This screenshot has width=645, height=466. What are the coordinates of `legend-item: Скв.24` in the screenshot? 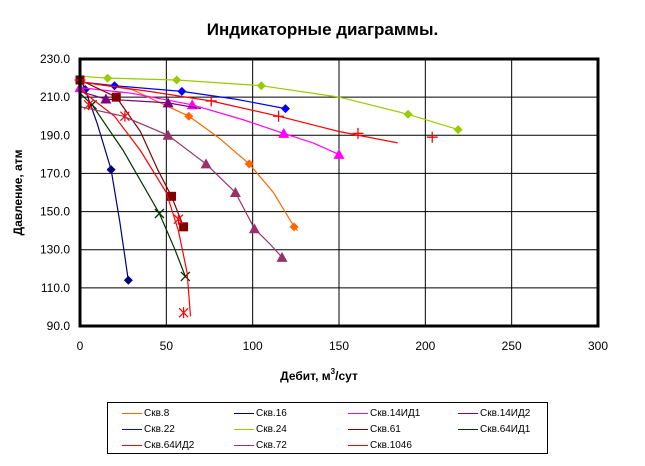 It's located at (260, 429).